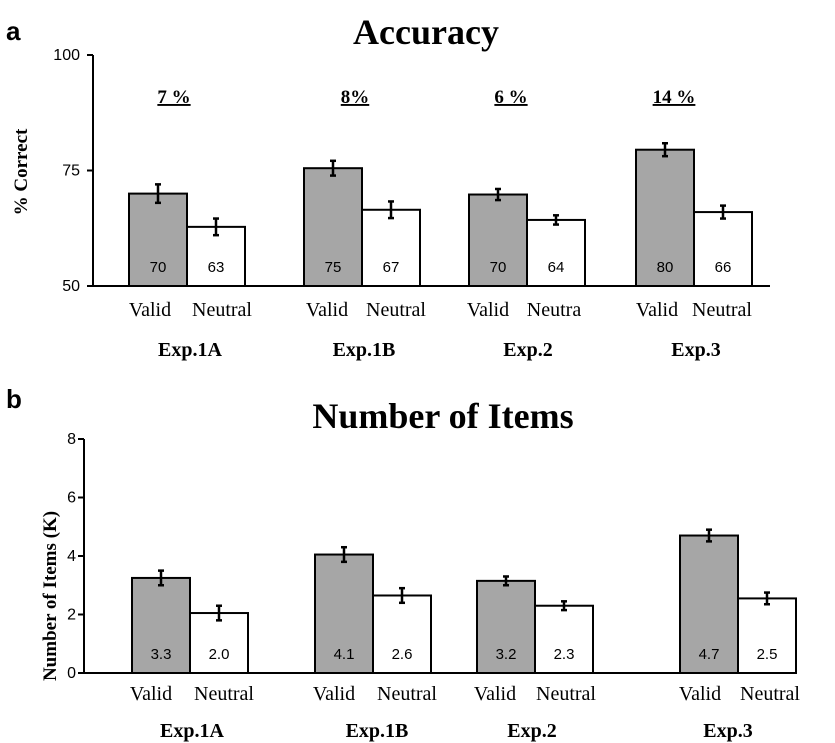 Image resolution: width=835 pixels, height=743 pixels. I want to click on panel-b-bar-value: 2.3, so click(564, 654).